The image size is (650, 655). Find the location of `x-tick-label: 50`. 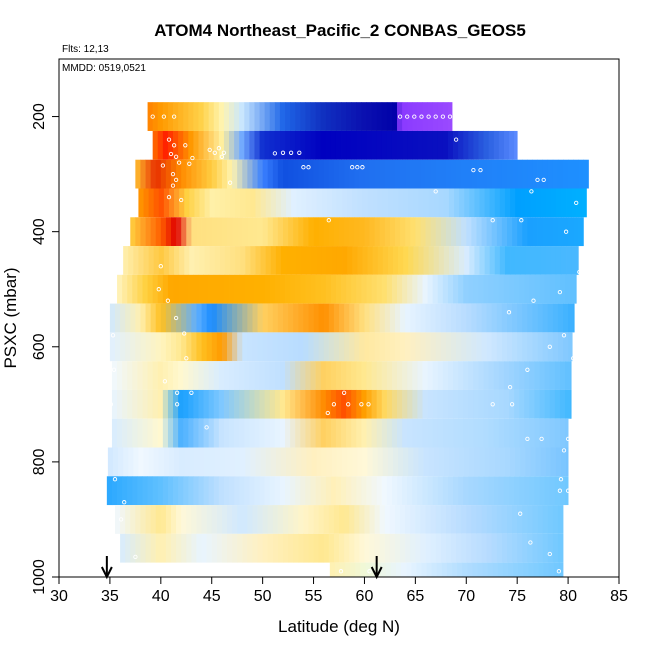

x-tick-label: 50 is located at coordinates (263, 596).